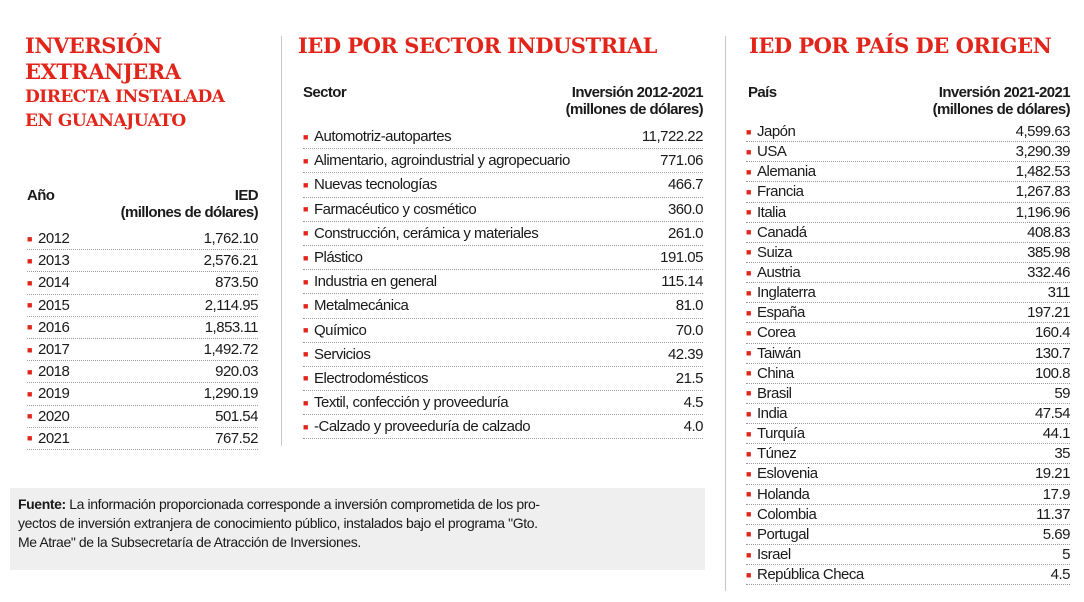  Describe the element at coordinates (142, 417) in the screenshot. I see `year-row: ■ 2020 501.54` at that location.